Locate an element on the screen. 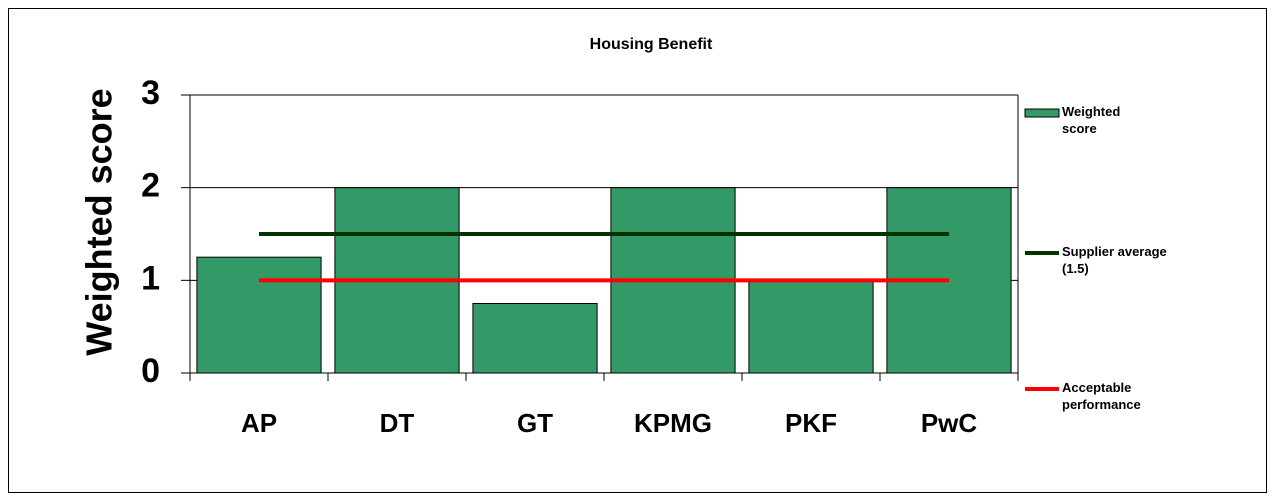 The width and height of the screenshot is (1275, 501). x-tick-label: PKF is located at coordinates (811, 423).